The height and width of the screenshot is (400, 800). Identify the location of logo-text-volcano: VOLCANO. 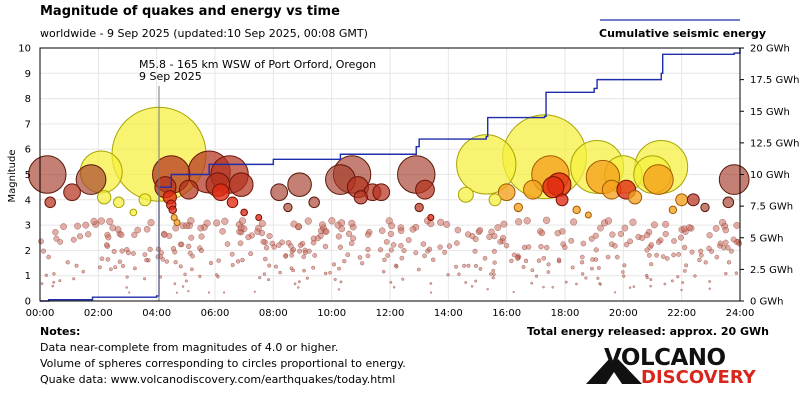
(665, 358).